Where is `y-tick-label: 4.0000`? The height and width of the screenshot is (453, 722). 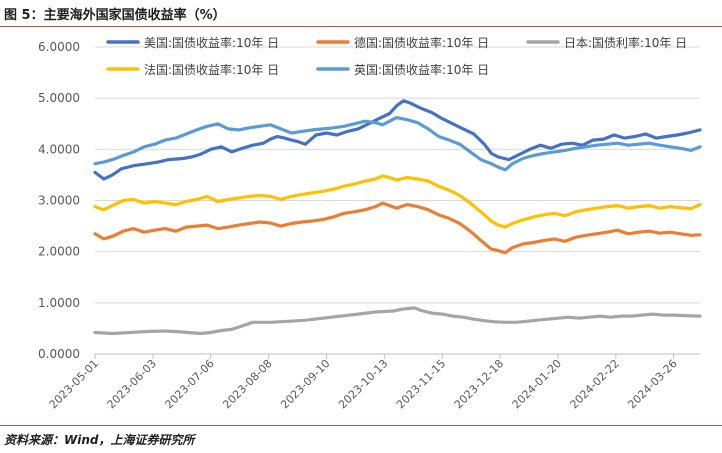
y-tick-label: 4.0000 is located at coordinates (59, 149).